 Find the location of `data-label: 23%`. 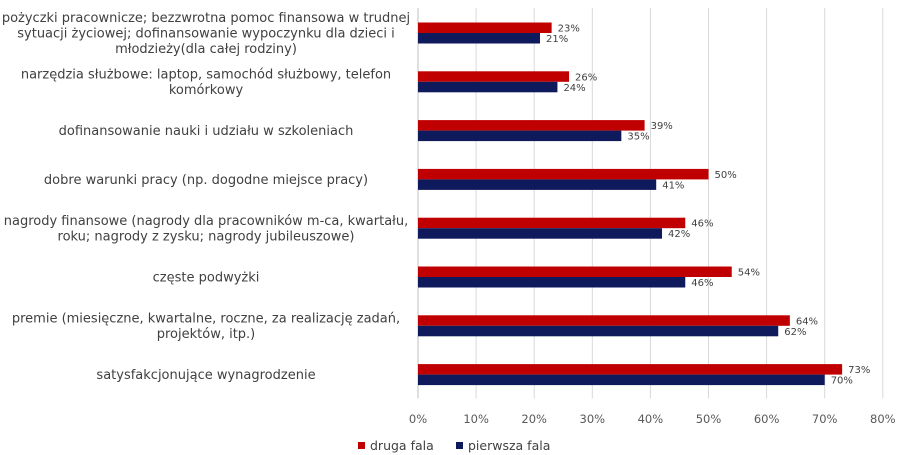

data-label: 23% is located at coordinates (569, 29).